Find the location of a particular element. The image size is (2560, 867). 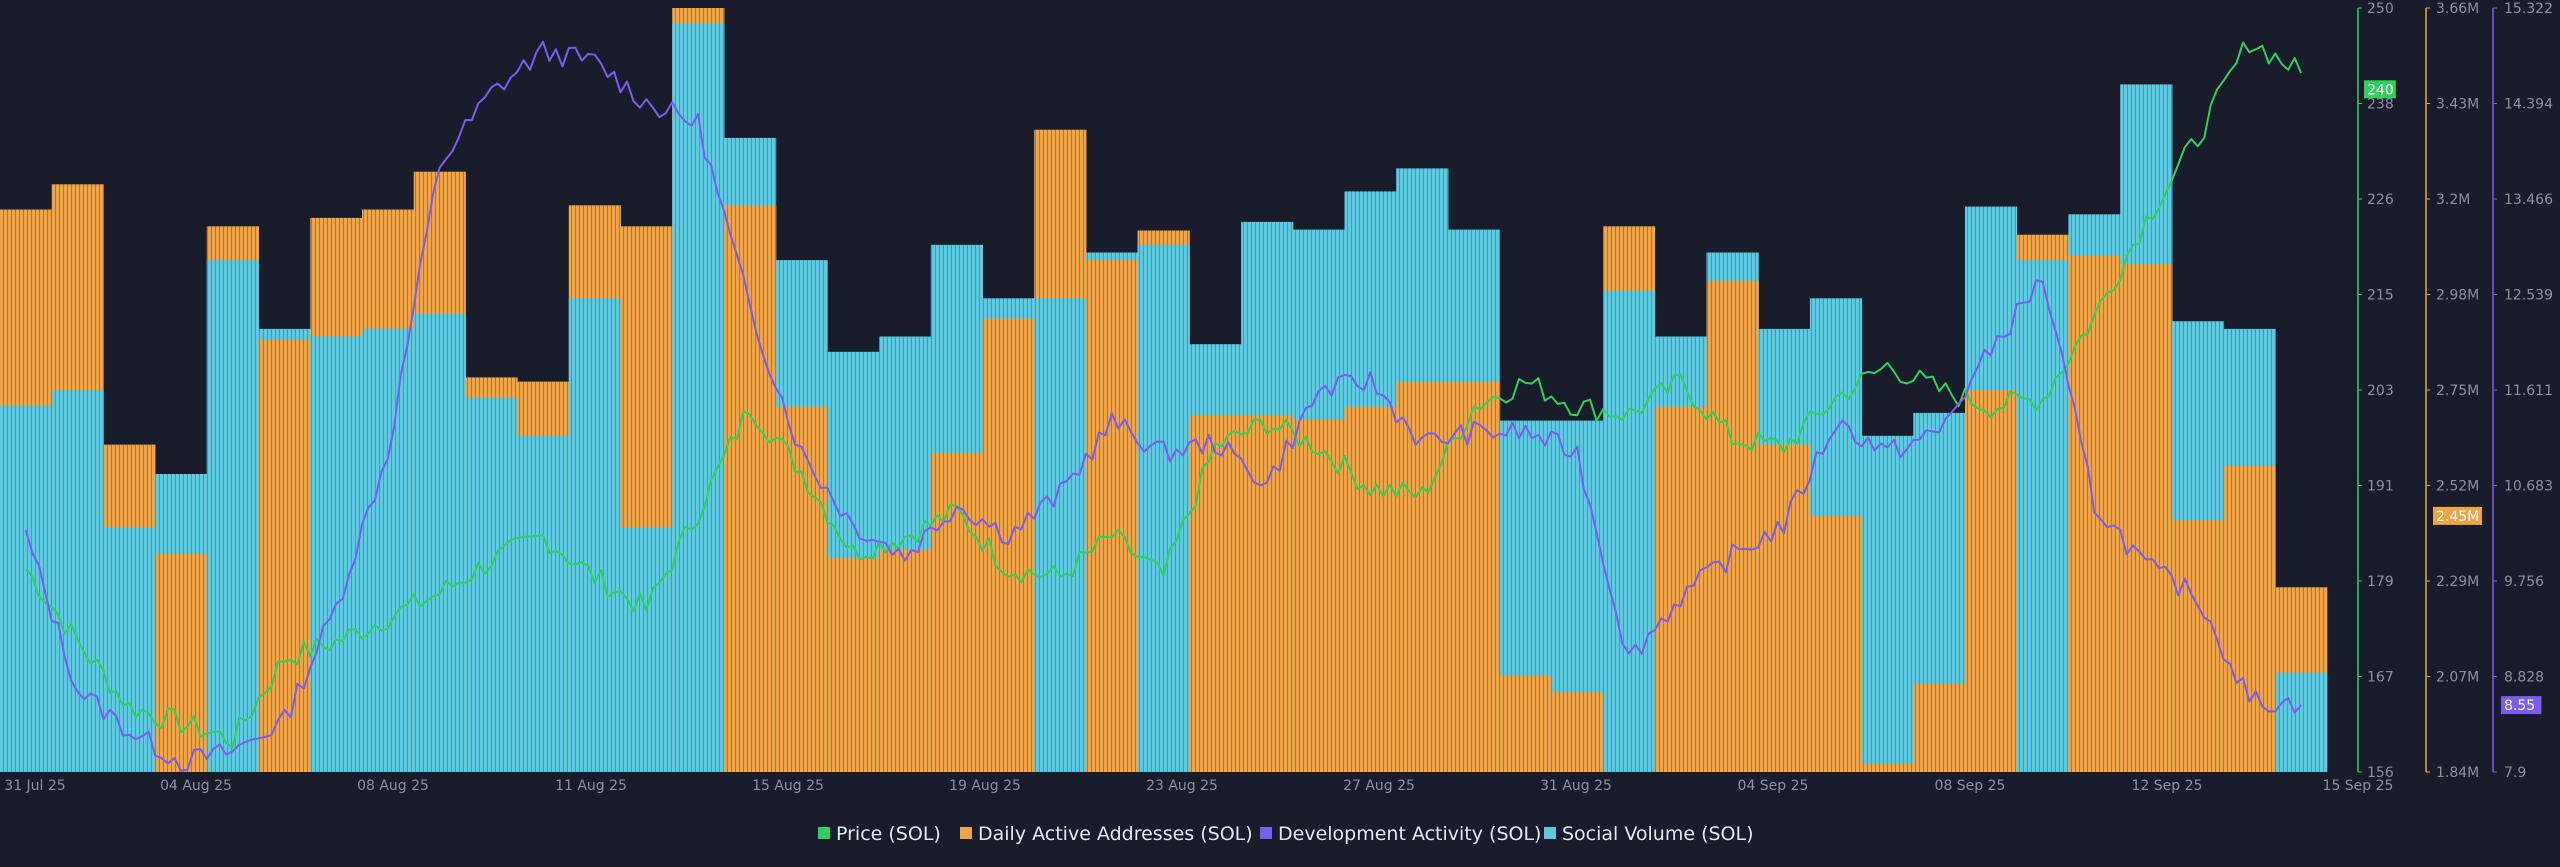

dev-axis-tick-label: 11.611 is located at coordinates (2528, 391).